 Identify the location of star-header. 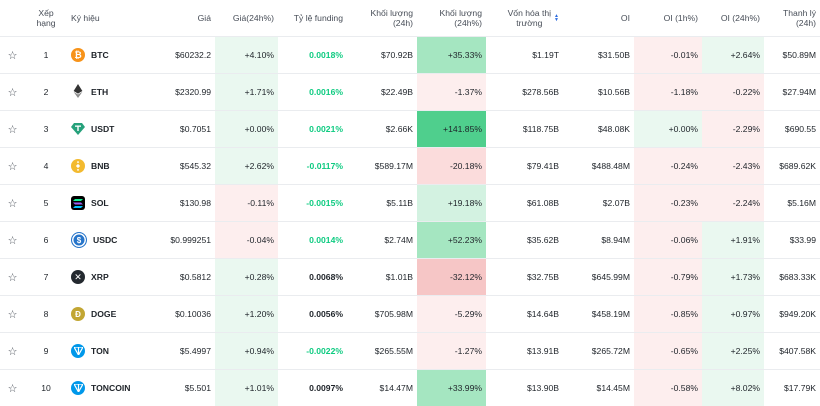
(12, 18).